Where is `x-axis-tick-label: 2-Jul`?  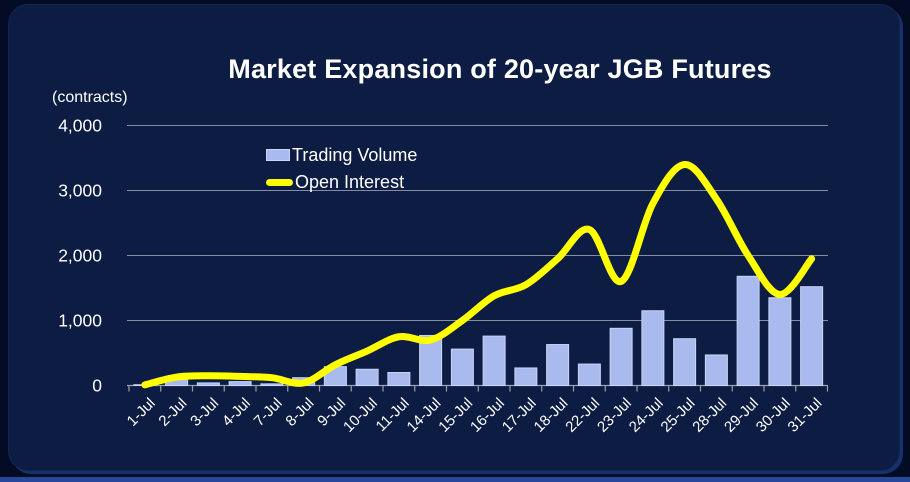
x-axis-tick-label: 2-Jul is located at coordinates (172, 412).